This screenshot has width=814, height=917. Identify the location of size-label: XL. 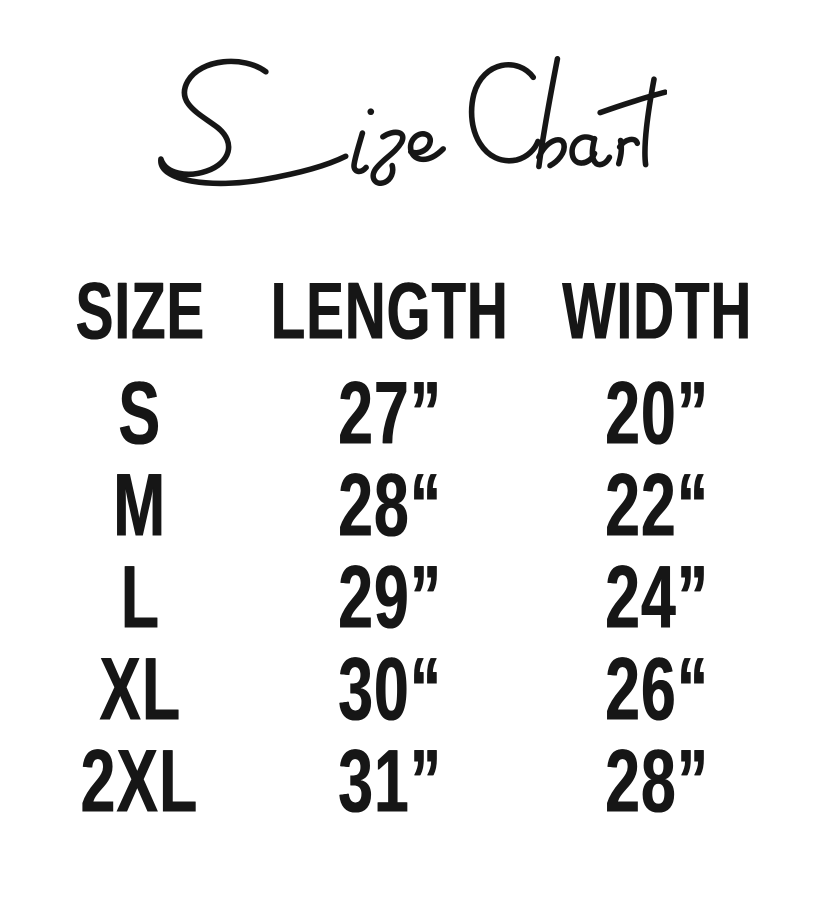
(140, 688).